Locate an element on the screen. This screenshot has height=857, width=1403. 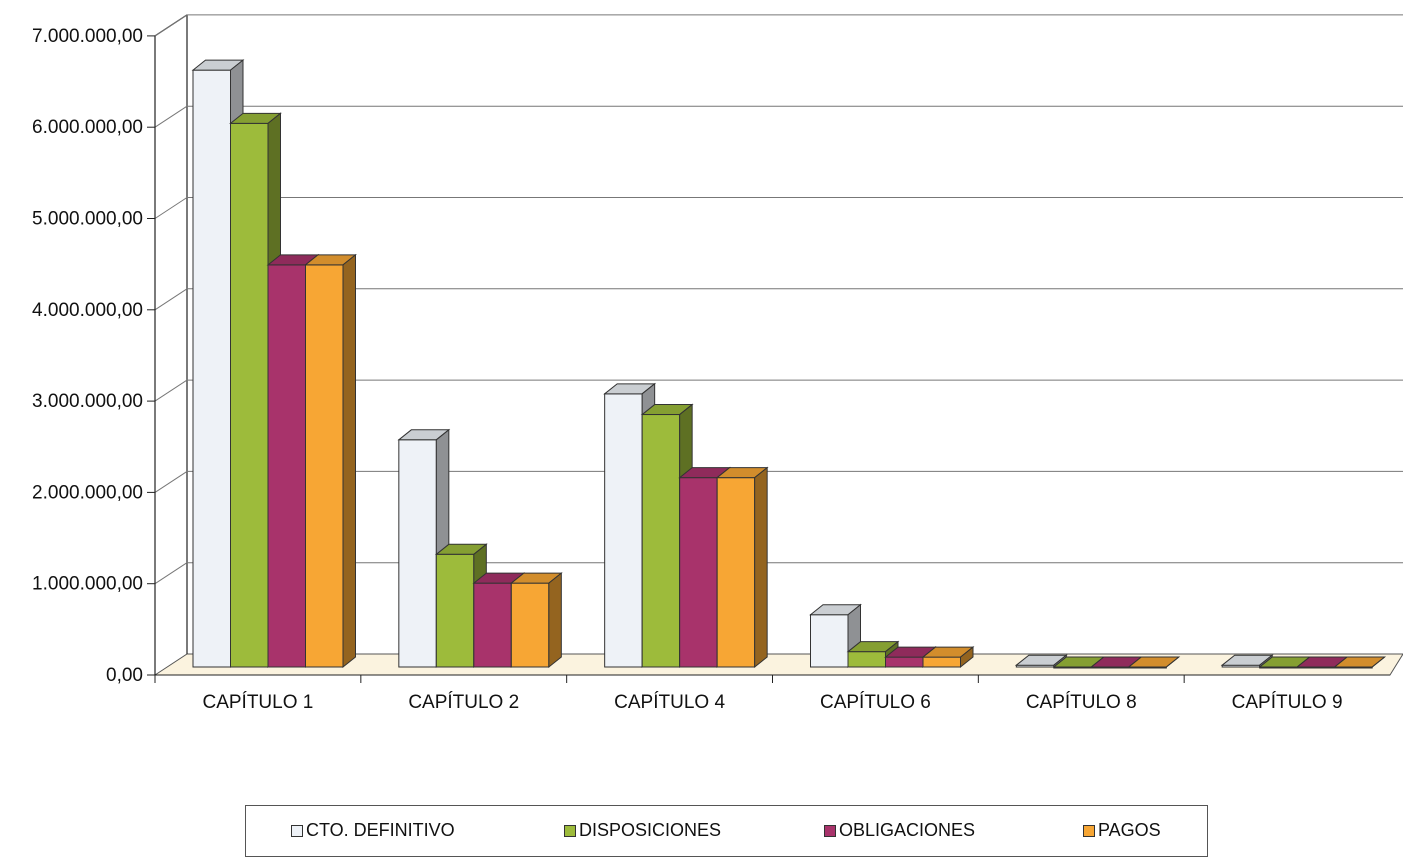
legend-item-obligaciones: OBLIGACIONES is located at coordinates (899, 830).